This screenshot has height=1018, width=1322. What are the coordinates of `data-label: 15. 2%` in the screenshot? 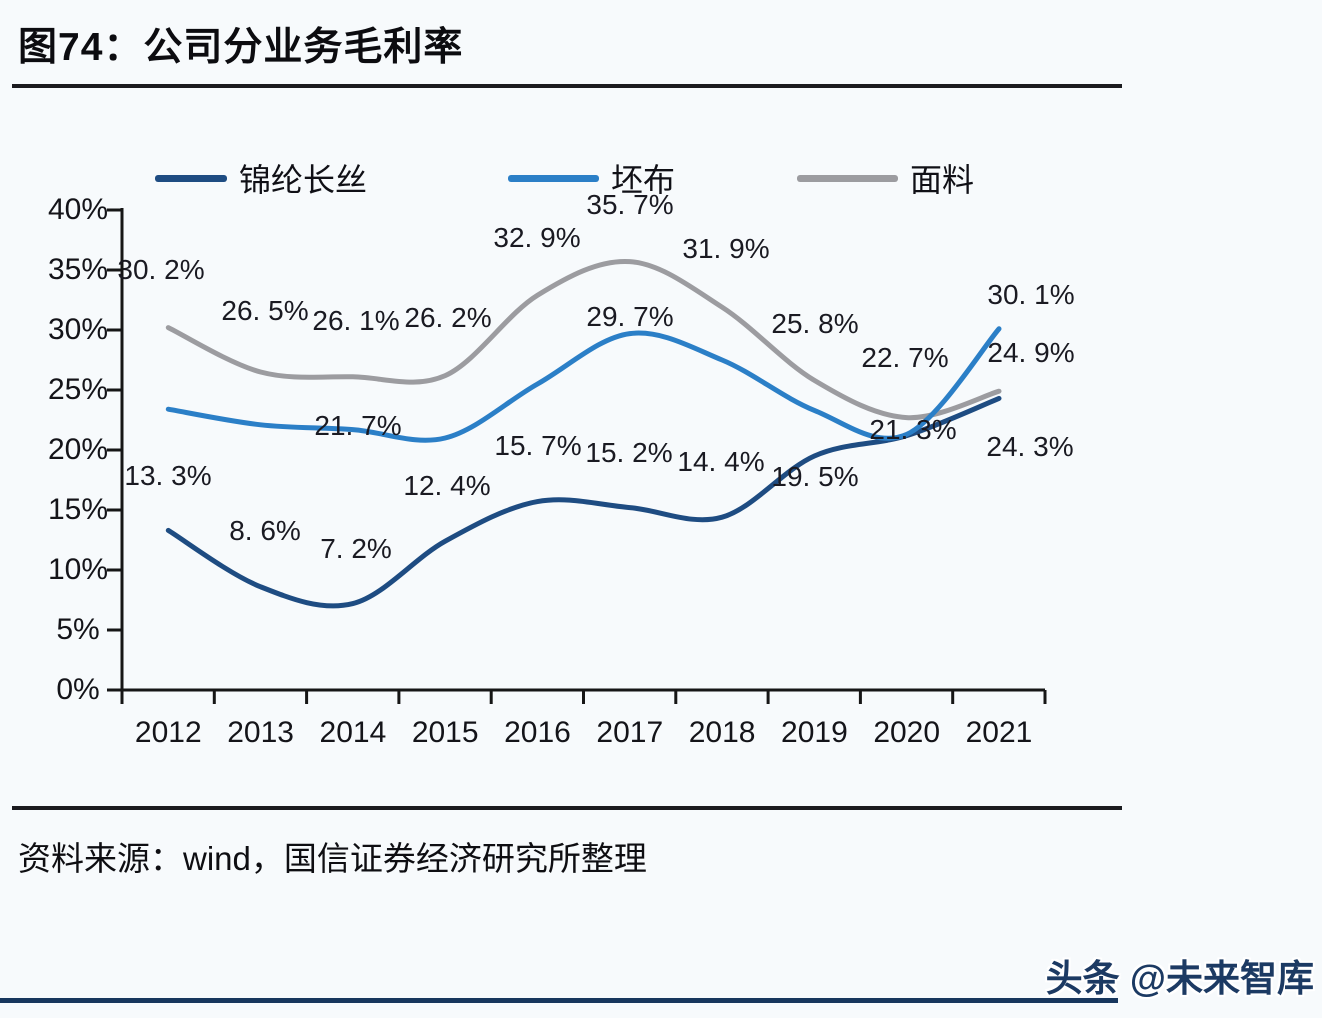 It's located at (629, 452).